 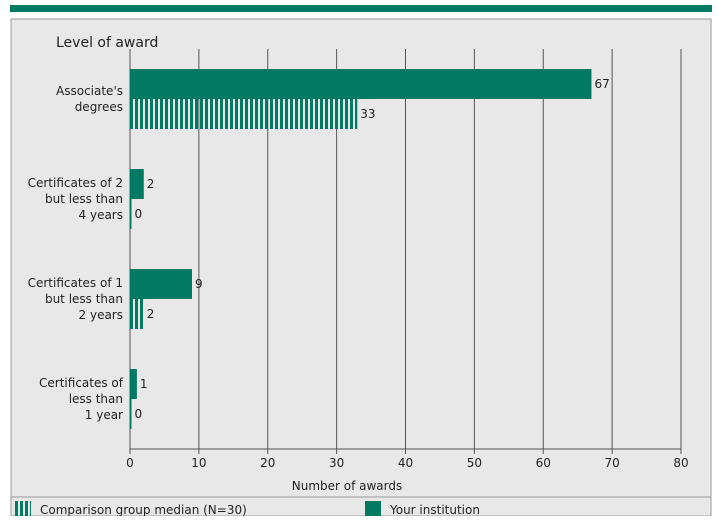 What do you see at coordinates (139, 214) in the screenshot?
I see `data-label-s1-c1: 0` at bounding box center [139, 214].